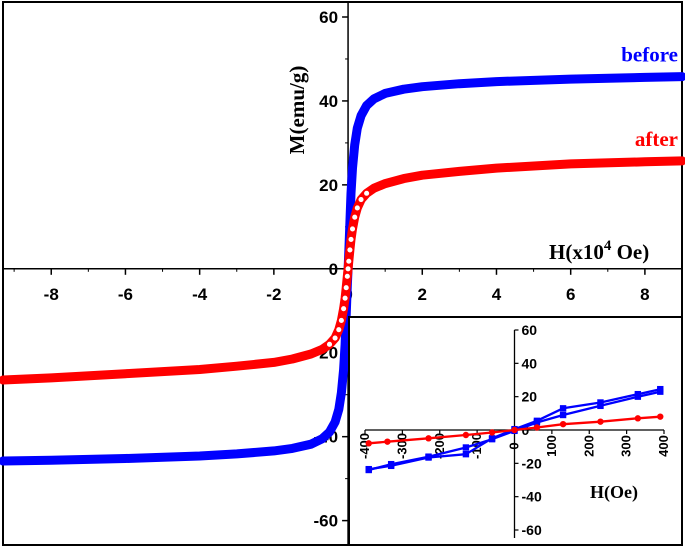  What do you see at coordinates (614, 492) in the screenshot?
I see `inset-x-axis-title: H(Oe)` at bounding box center [614, 492].